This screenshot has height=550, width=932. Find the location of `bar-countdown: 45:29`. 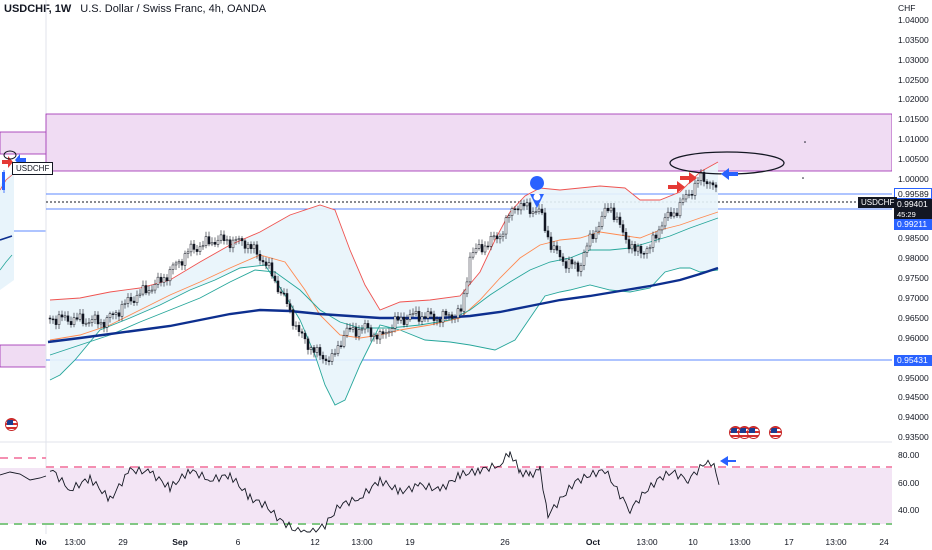

bar-countdown: 45:29 is located at coordinates (913, 214).